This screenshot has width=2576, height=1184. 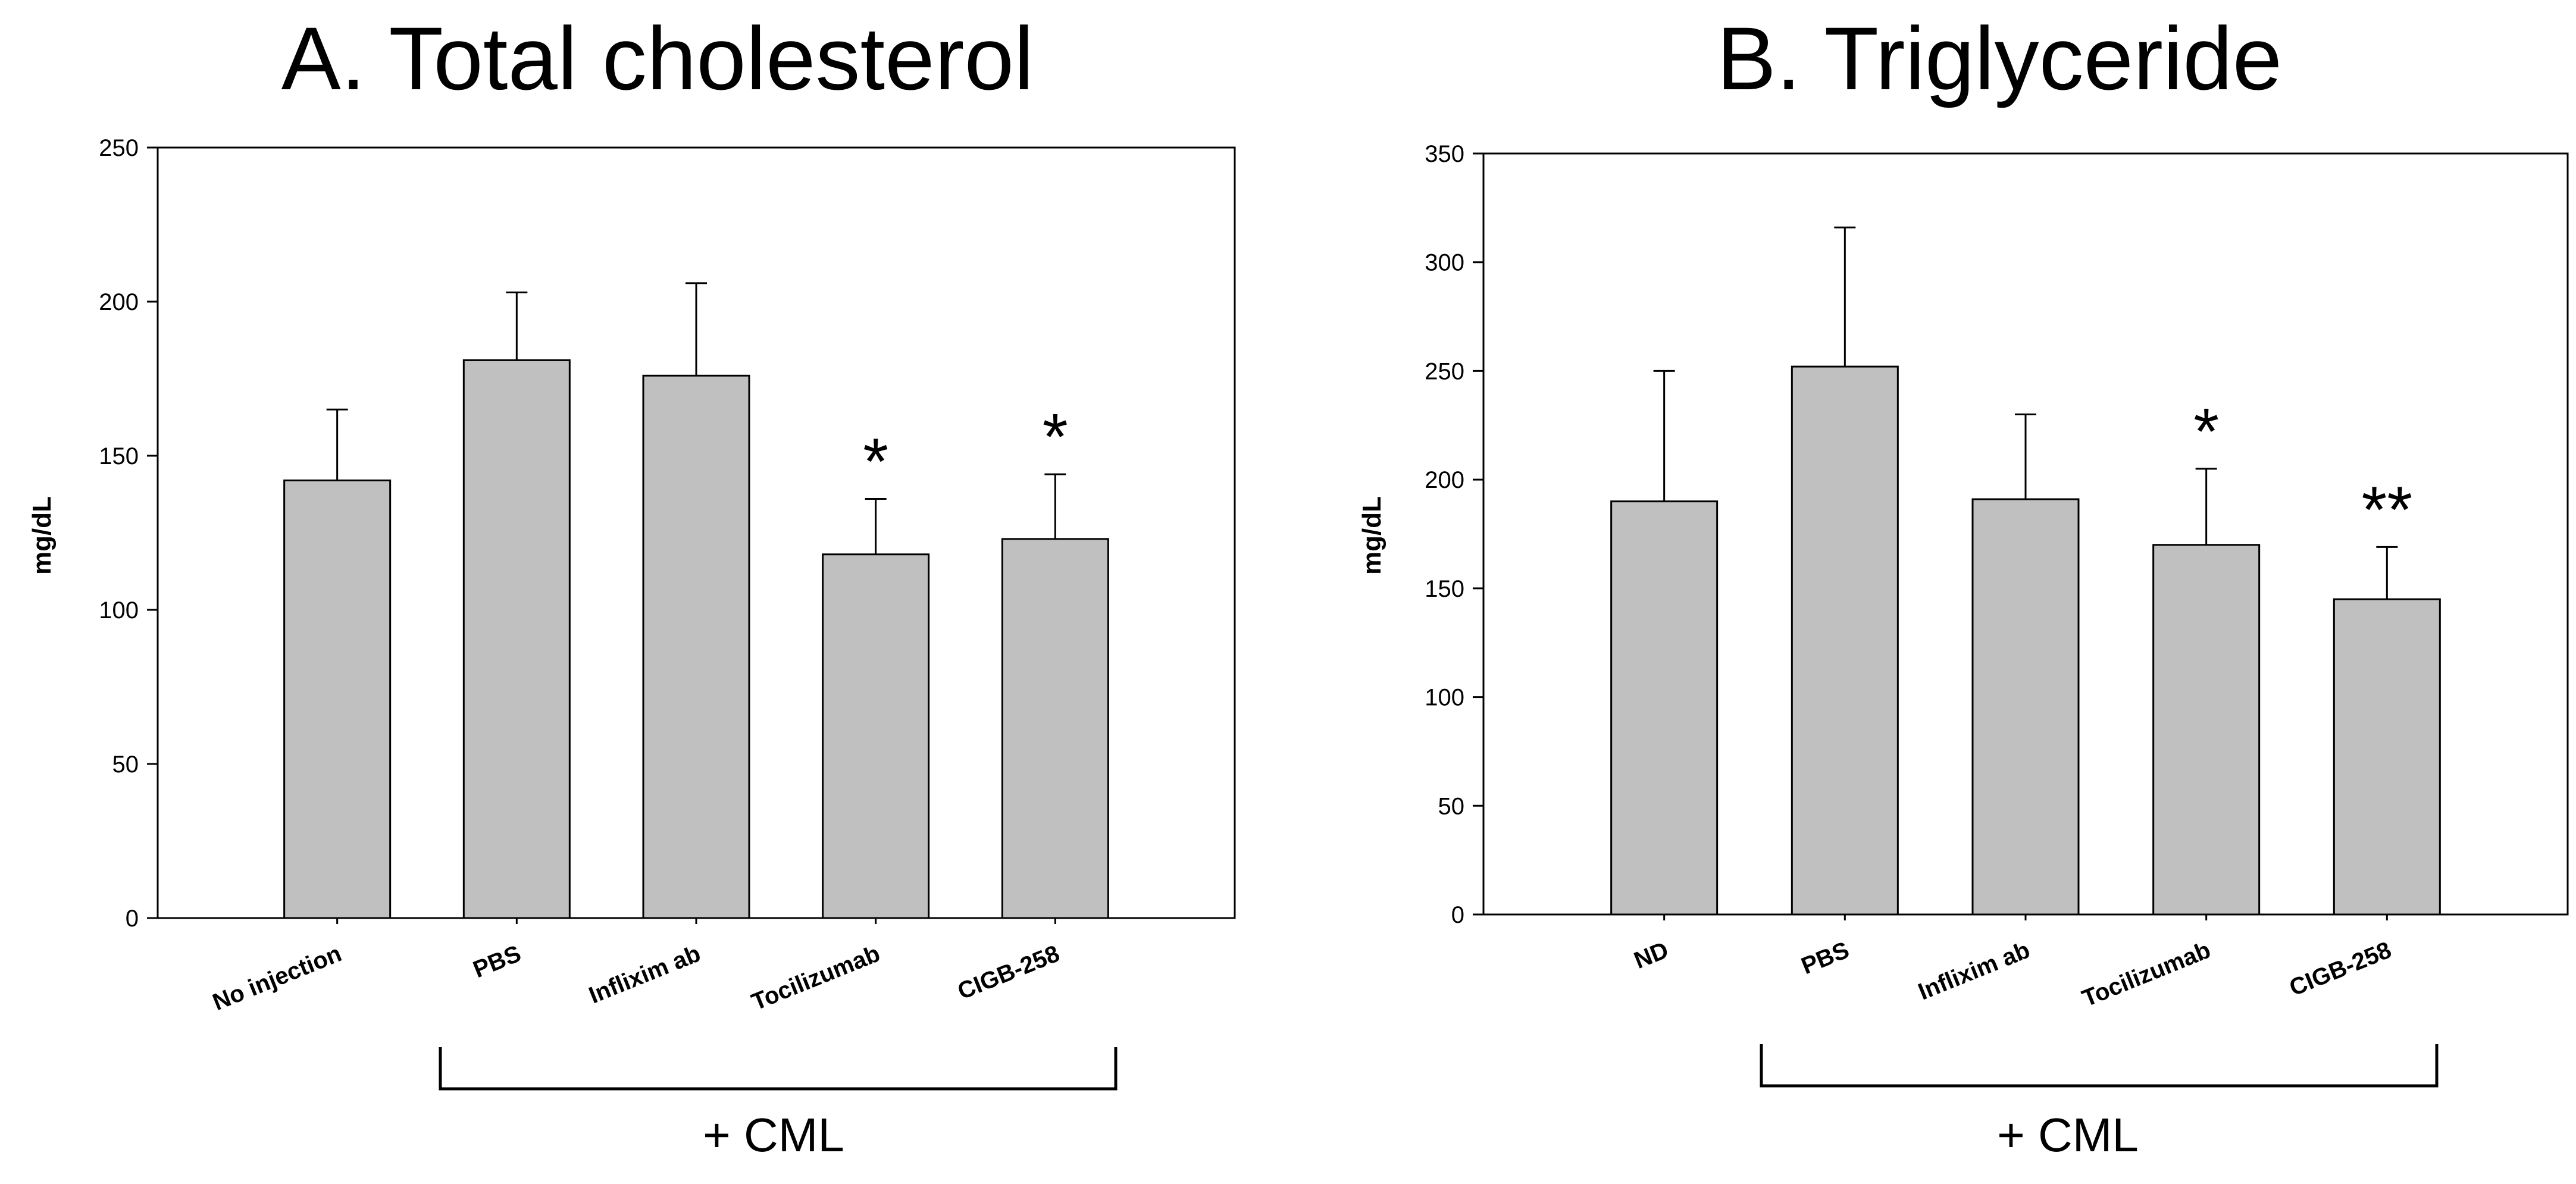 I want to click on chart-b-group-bracket, so click(x=2099, y=1066).